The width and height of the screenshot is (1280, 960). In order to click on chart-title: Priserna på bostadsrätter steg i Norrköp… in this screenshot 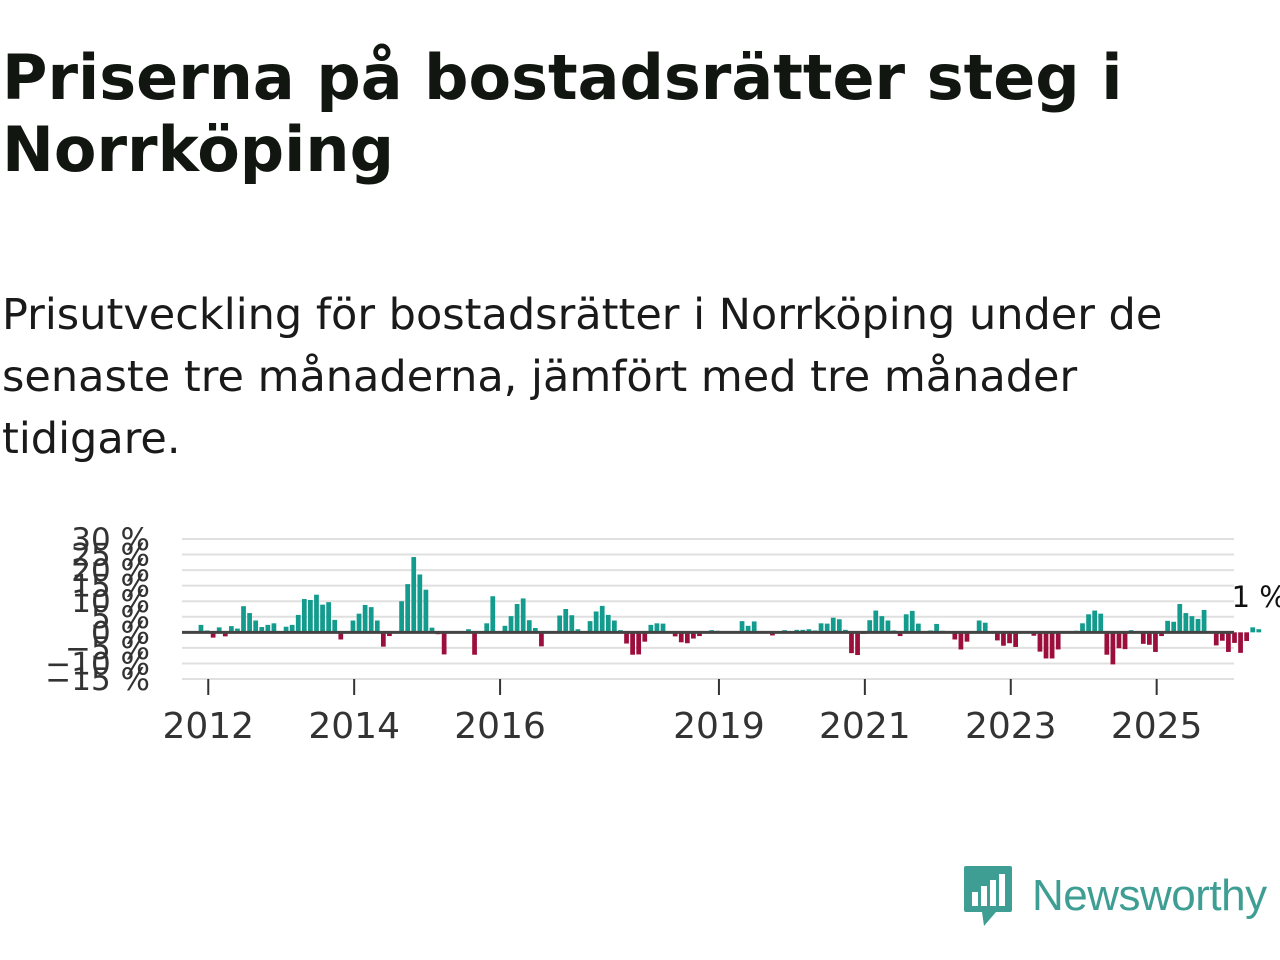, I will do `click(562, 113)`.